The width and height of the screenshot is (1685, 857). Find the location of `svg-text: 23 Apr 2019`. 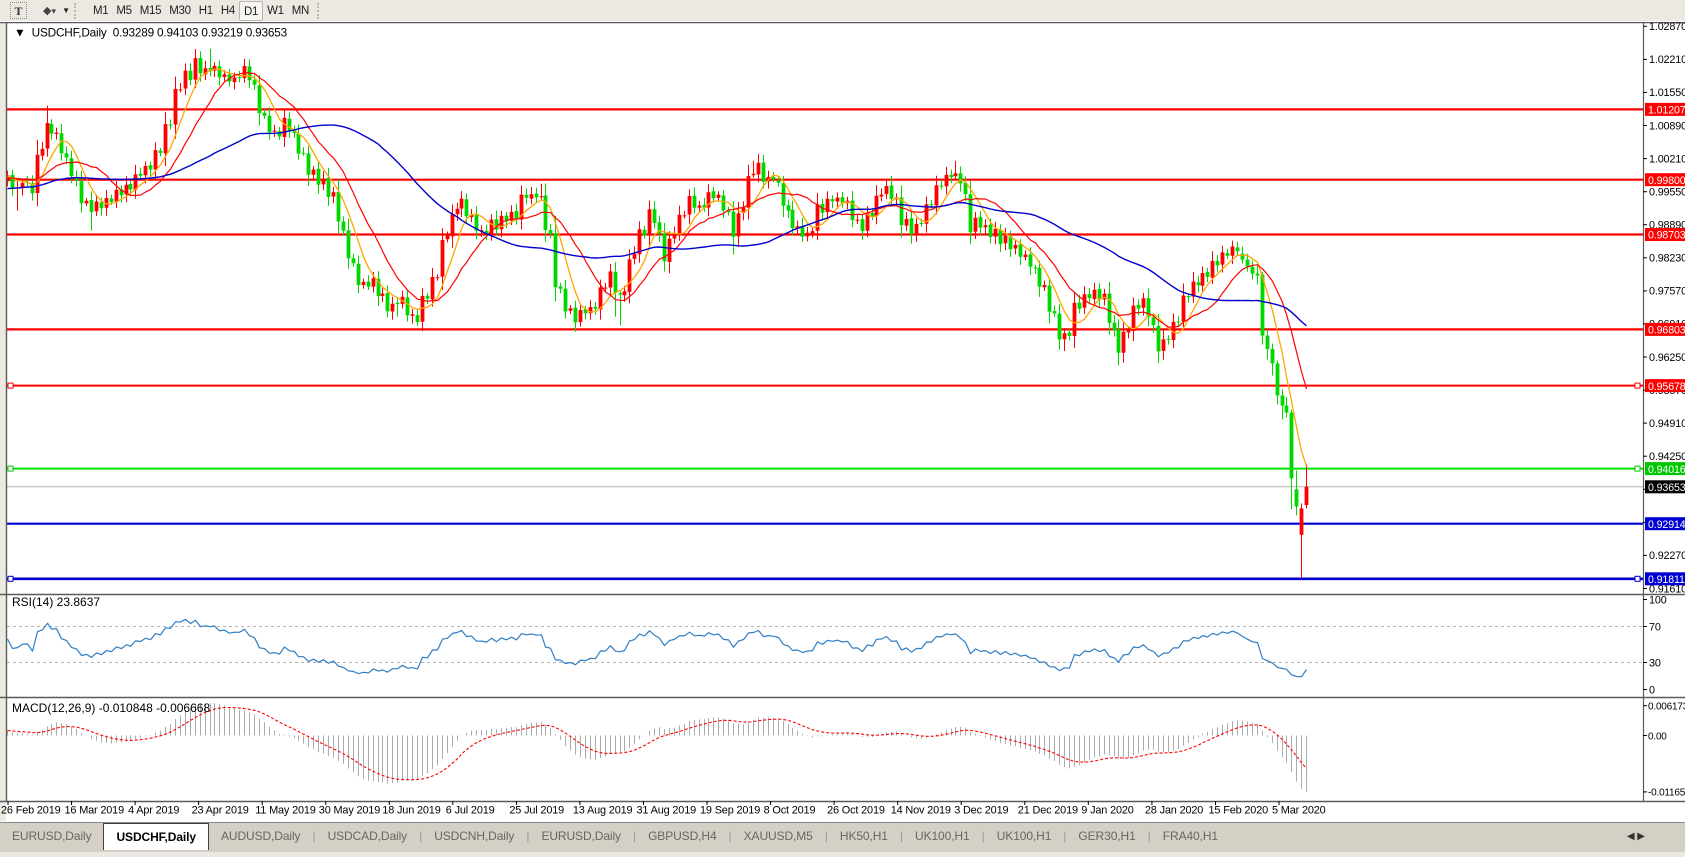

svg-text: 23 Apr 2019 is located at coordinates (220, 811).